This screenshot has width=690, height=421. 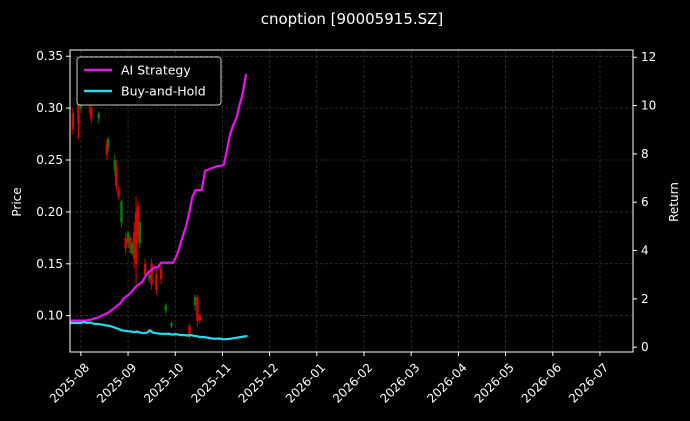 I want to click on chart-title: cnoption [90005915.SZ], so click(x=352, y=19).